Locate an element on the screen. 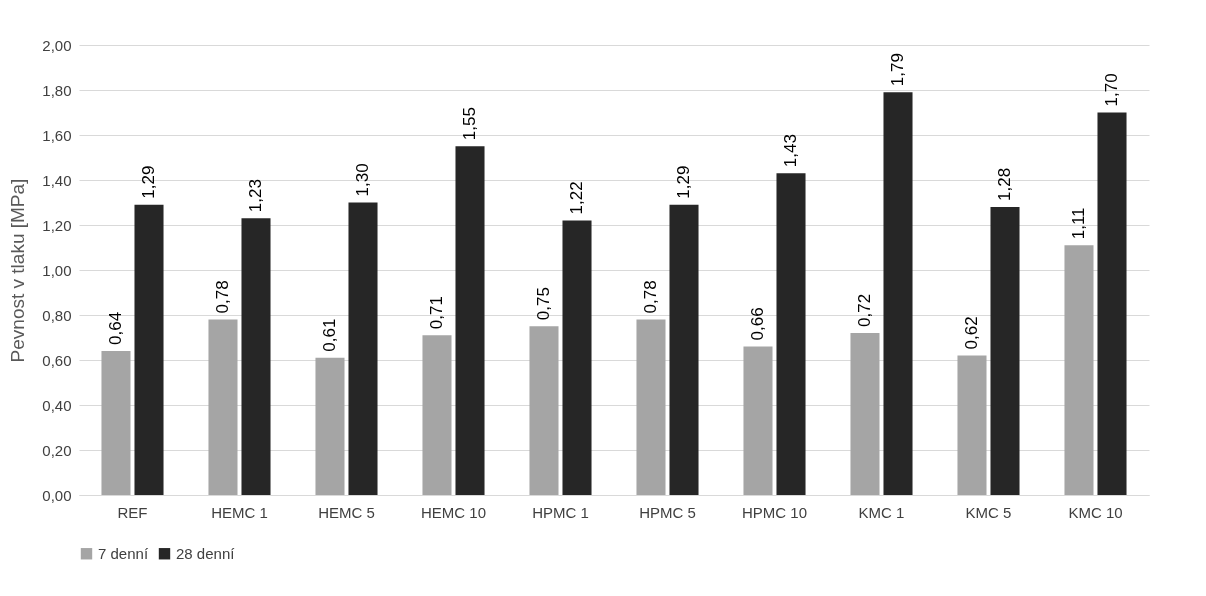 This screenshot has width=1206, height=596. data-label: 0,75 is located at coordinates (543, 304).